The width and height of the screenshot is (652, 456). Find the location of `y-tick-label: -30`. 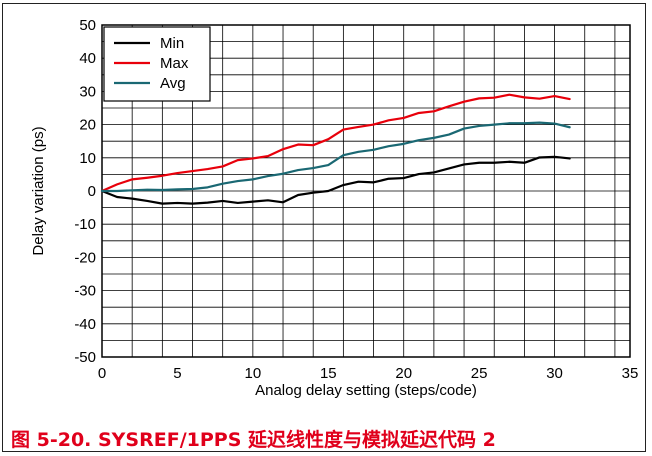

y-tick-label: -30 is located at coordinates (85, 291).